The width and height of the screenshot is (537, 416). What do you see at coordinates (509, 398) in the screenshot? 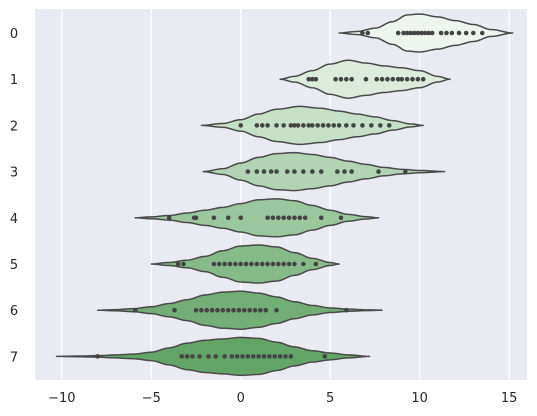
I see `x-tick-label: 15` at bounding box center [509, 398].